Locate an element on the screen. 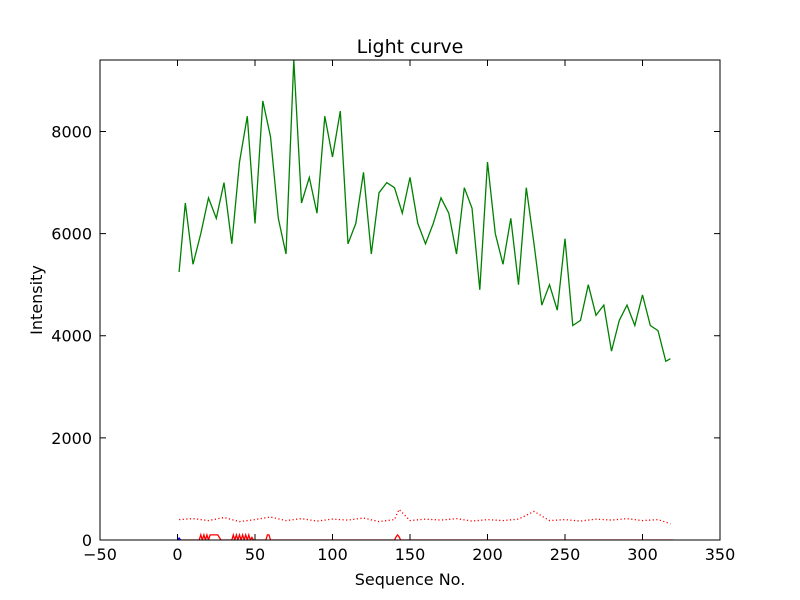  y-tick-label: 0 is located at coordinates (87, 540).